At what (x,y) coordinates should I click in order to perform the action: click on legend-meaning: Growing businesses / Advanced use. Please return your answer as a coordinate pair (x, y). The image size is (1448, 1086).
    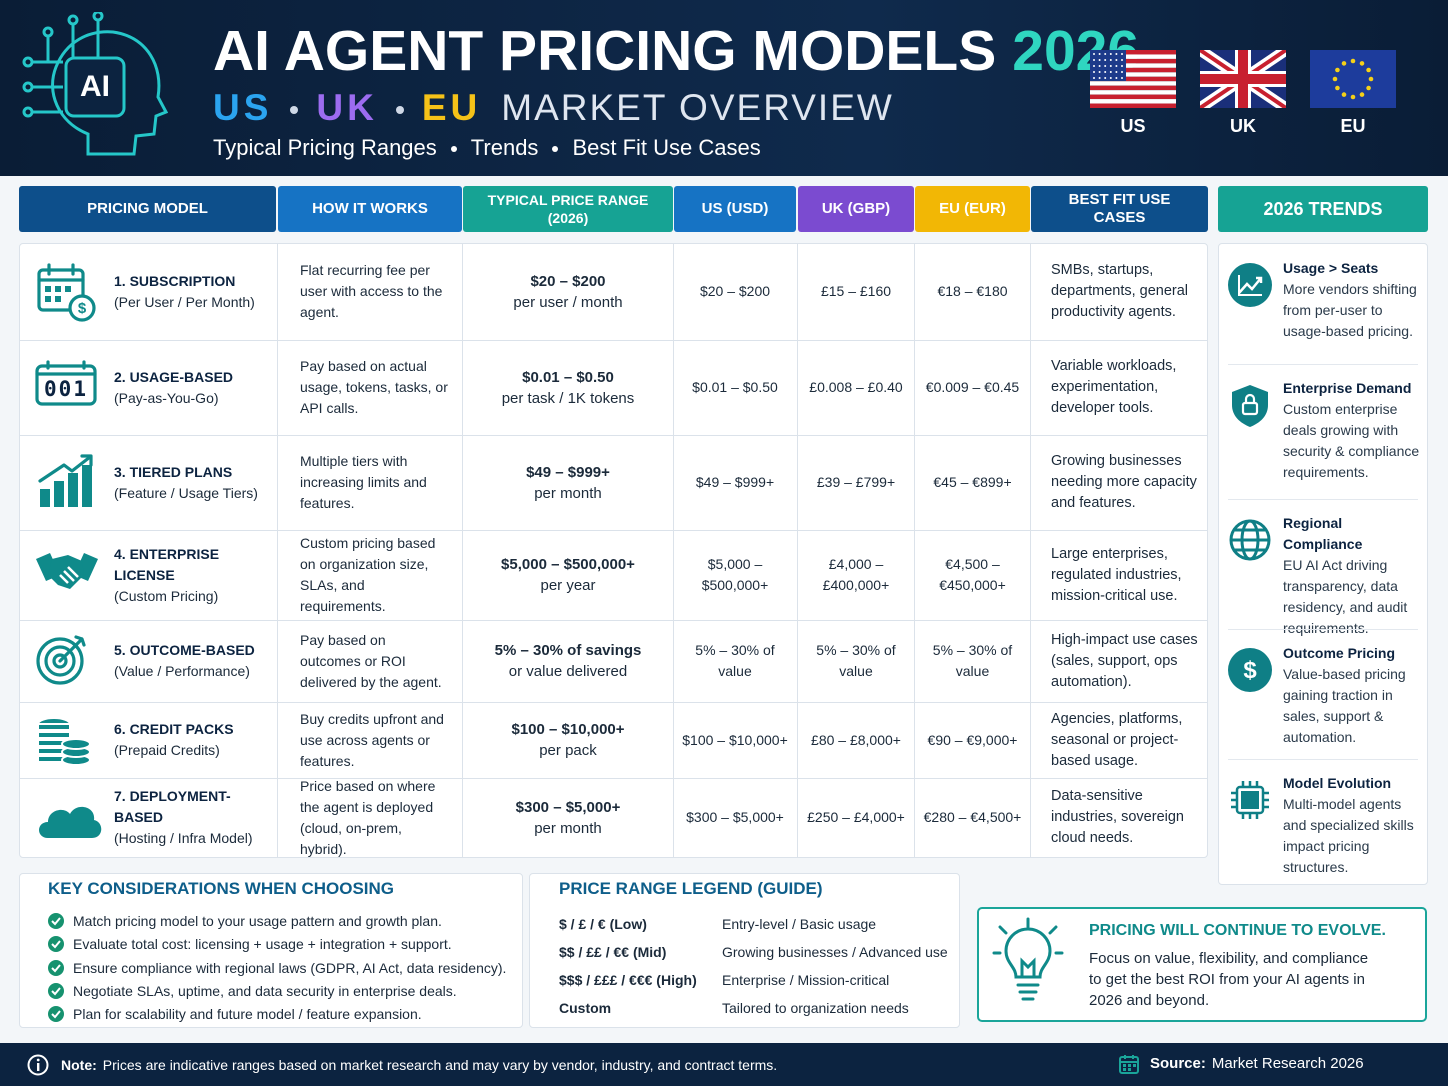
    Looking at the image, I should click on (835, 952).